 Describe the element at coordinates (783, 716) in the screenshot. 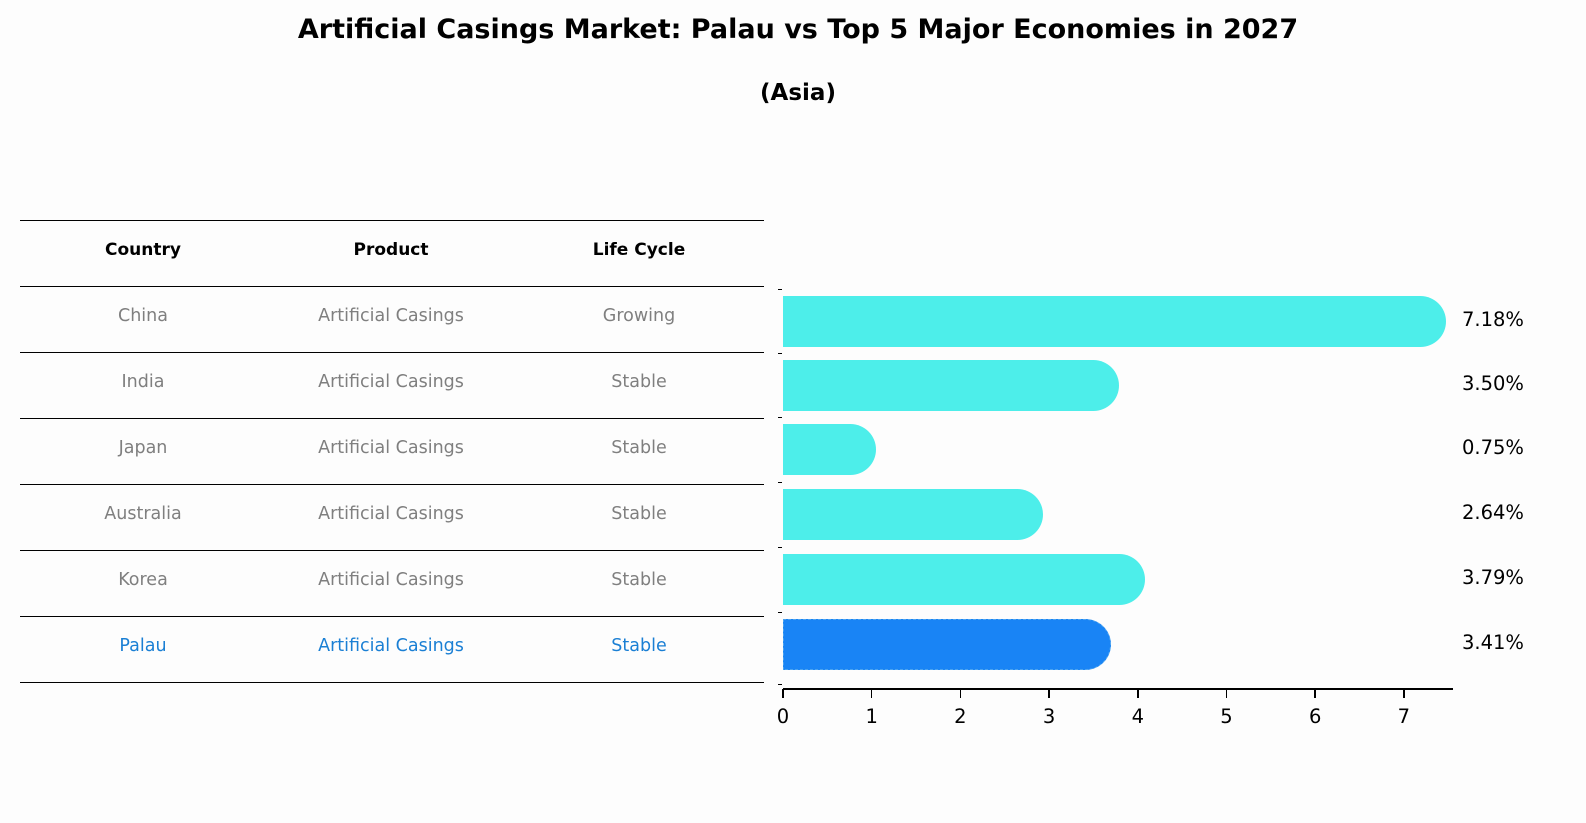

I see `x-tick-label: 0` at that location.